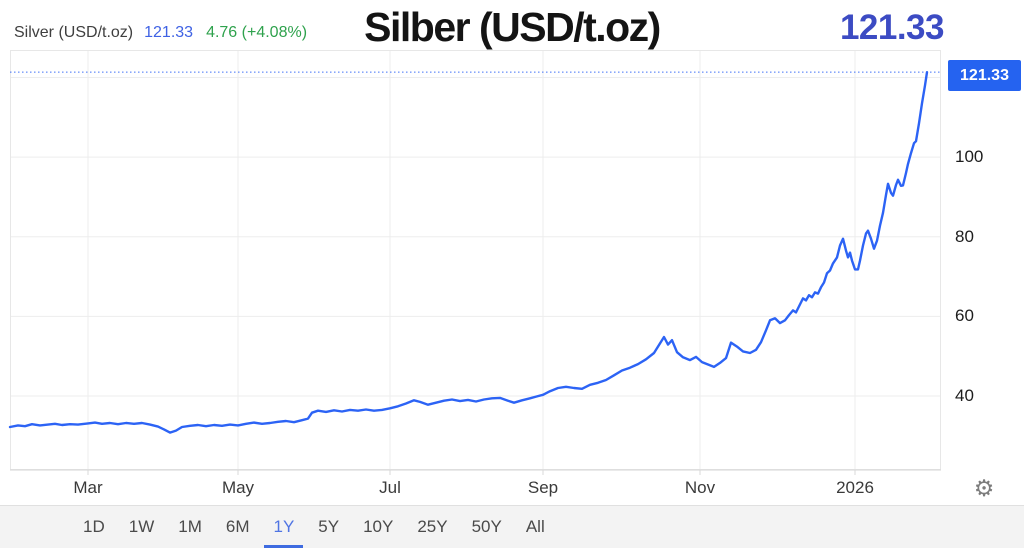 The image size is (1024, 548). I want to click on range-button-1y: 1Y, so click(284, 527).